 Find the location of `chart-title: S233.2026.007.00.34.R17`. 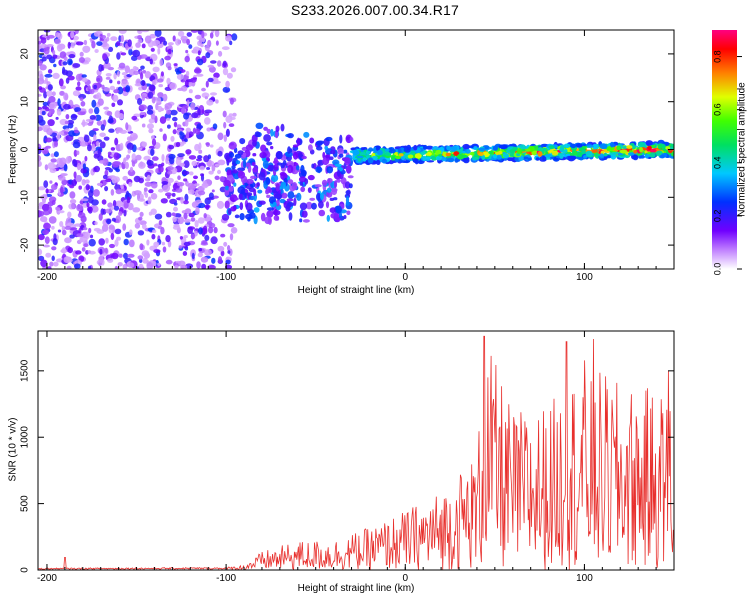

chart-title: S233.2026.007.00.34.R17 is located at coordinates (375, 10).